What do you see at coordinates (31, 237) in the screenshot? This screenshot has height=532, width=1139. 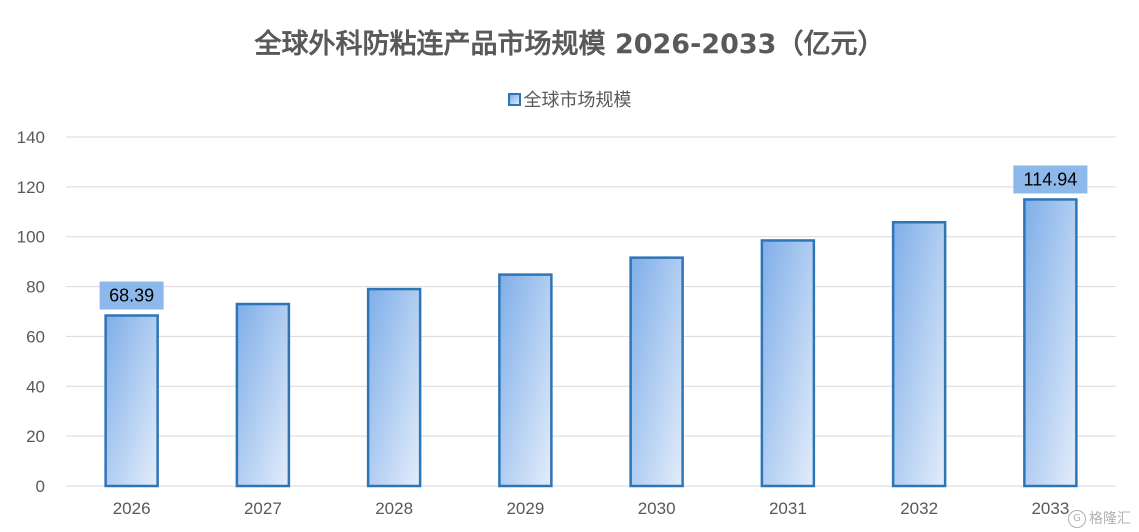 I see `y-tick-label: 100` at bounding box center [31, 237].